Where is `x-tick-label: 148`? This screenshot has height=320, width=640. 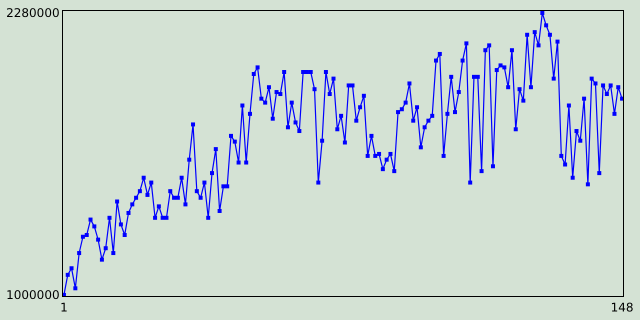 x-tick-label: 148 is located at coordinates (622, 307).